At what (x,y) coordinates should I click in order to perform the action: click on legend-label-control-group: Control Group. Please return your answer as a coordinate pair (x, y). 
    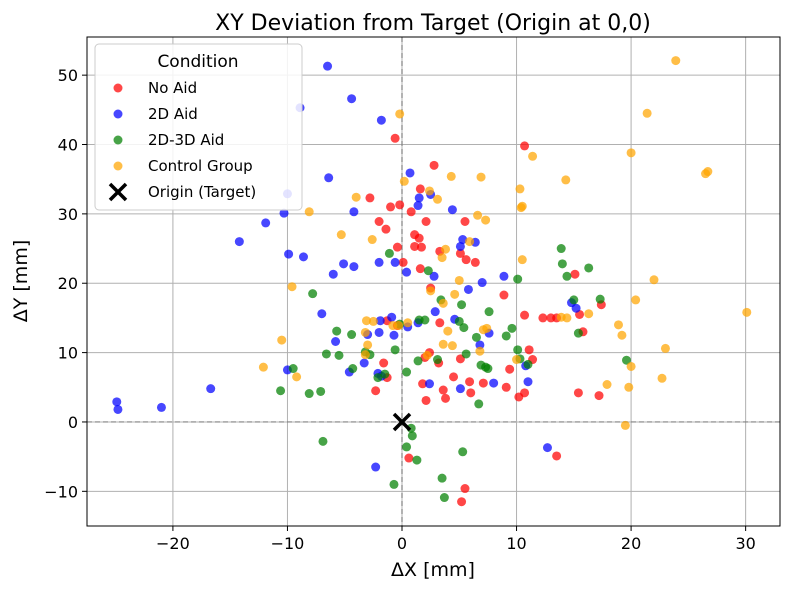
    Looking at the image, I should click on (200, 166).